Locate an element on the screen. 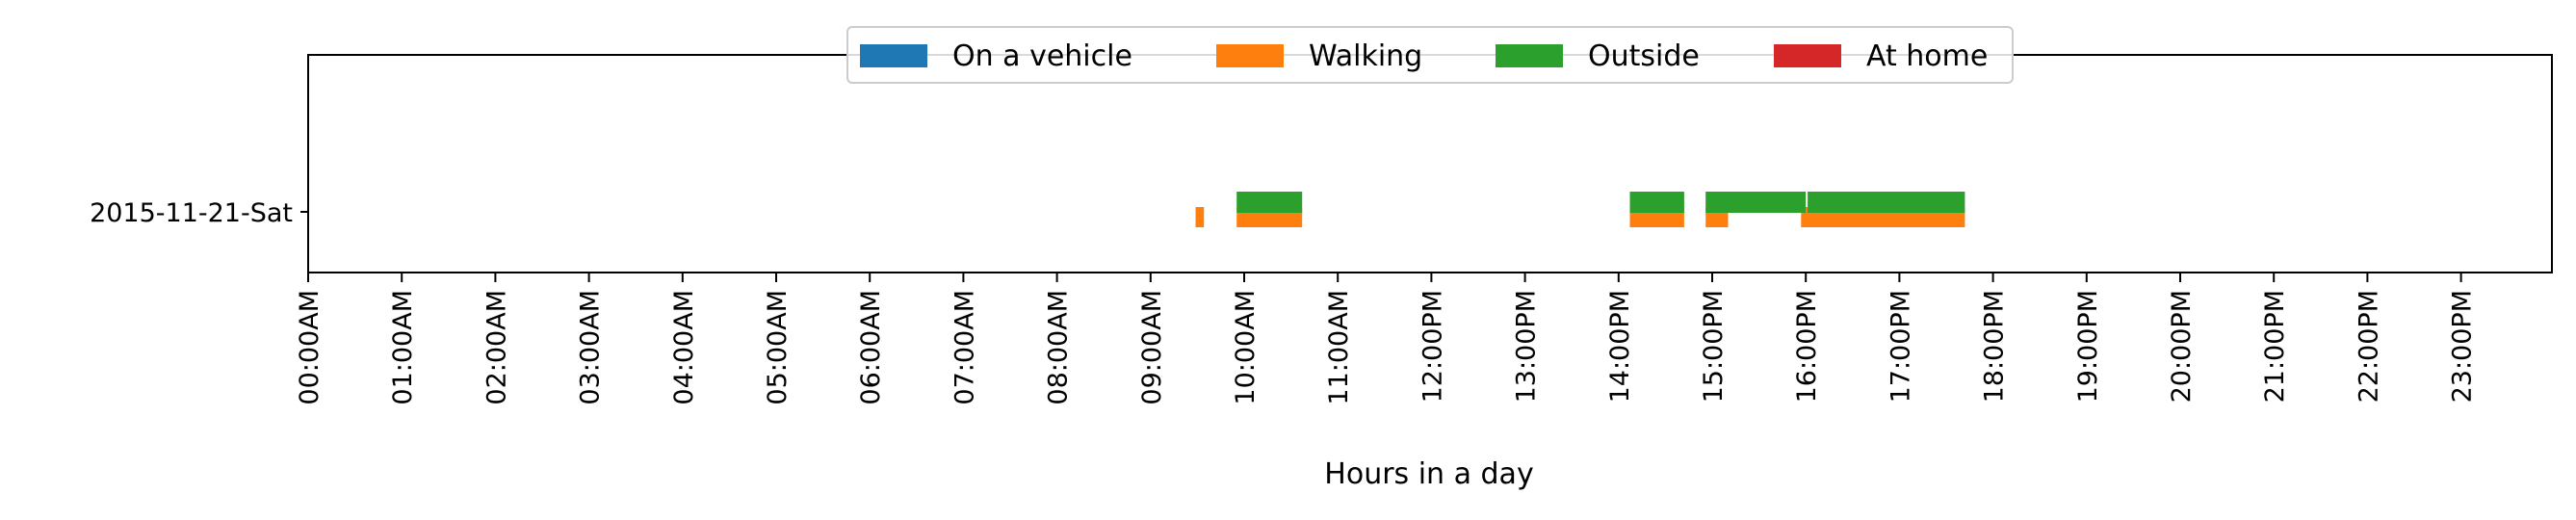  legend-label-on-a-vehicle: On a vehicle is located at coordinates (1042, 56).